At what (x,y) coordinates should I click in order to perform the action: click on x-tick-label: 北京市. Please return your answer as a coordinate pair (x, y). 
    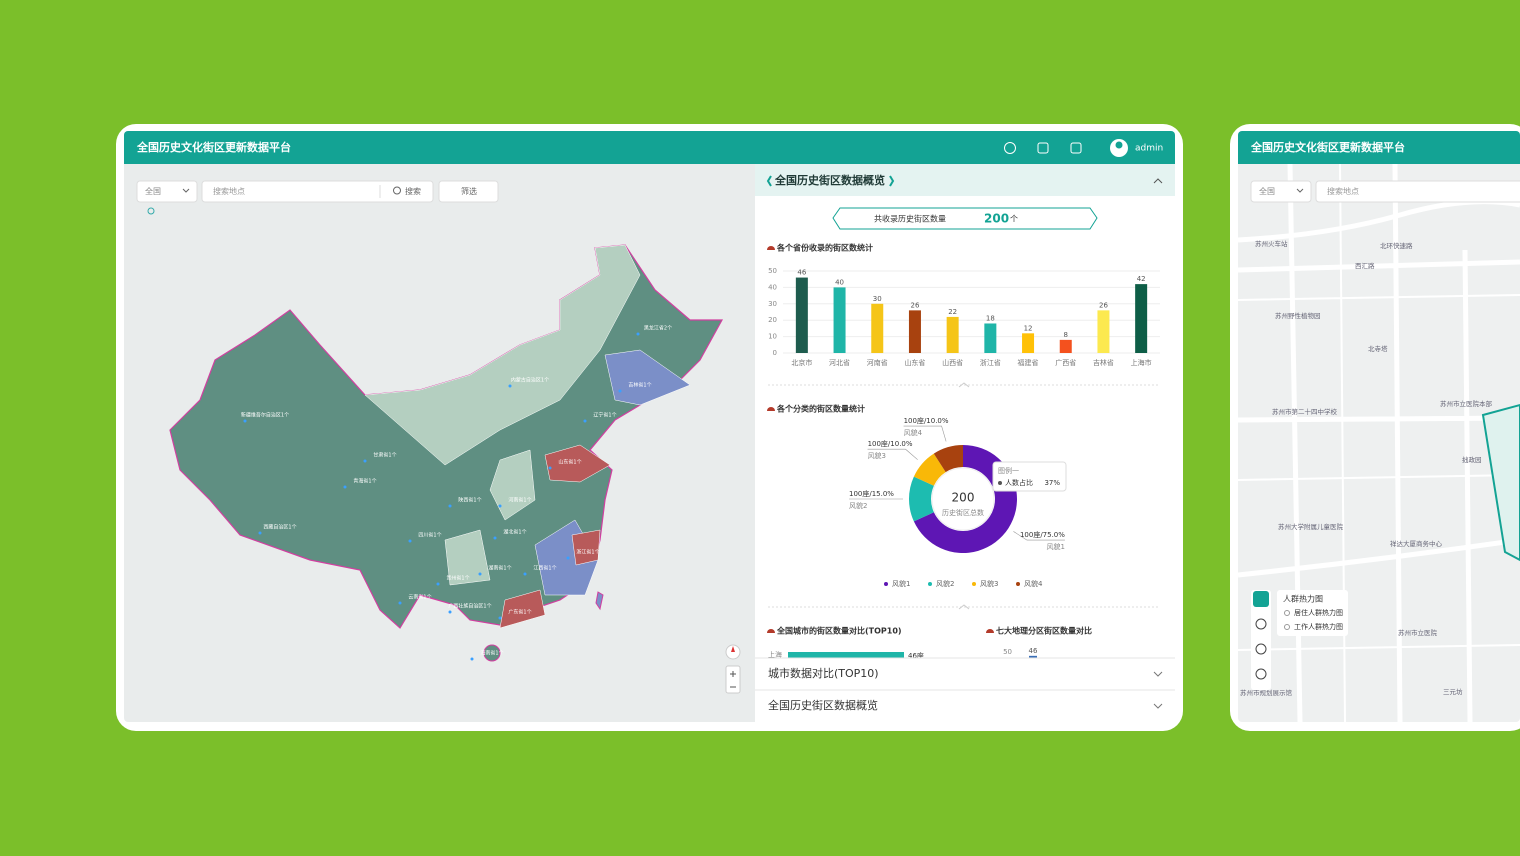
    Looking at the image, I should click on (801, 362).